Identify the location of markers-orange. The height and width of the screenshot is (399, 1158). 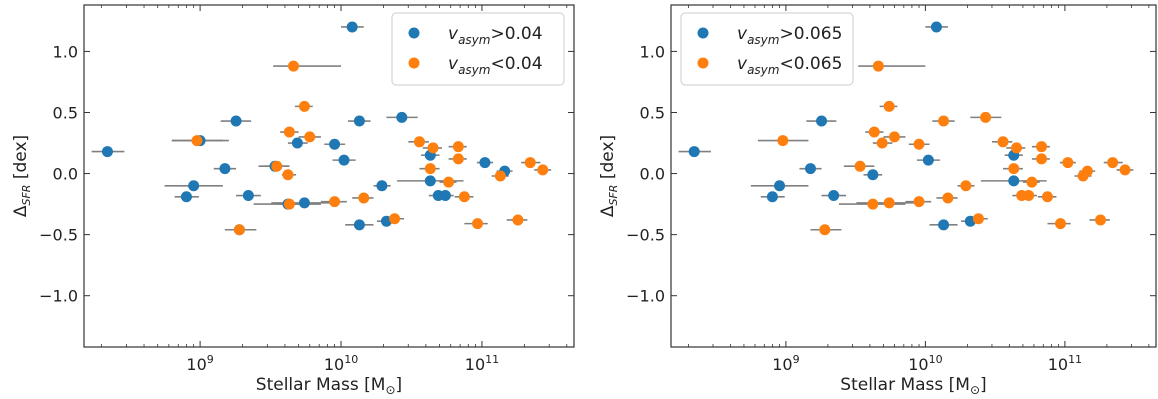
(954, 148).